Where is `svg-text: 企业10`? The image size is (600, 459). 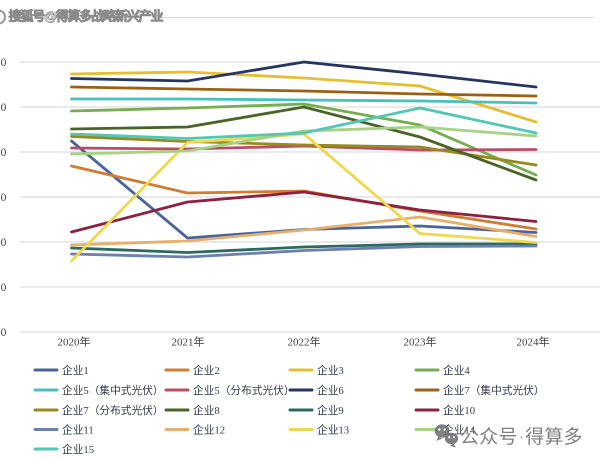
svg-text: 企业10 is located at coordinates (459, 410).